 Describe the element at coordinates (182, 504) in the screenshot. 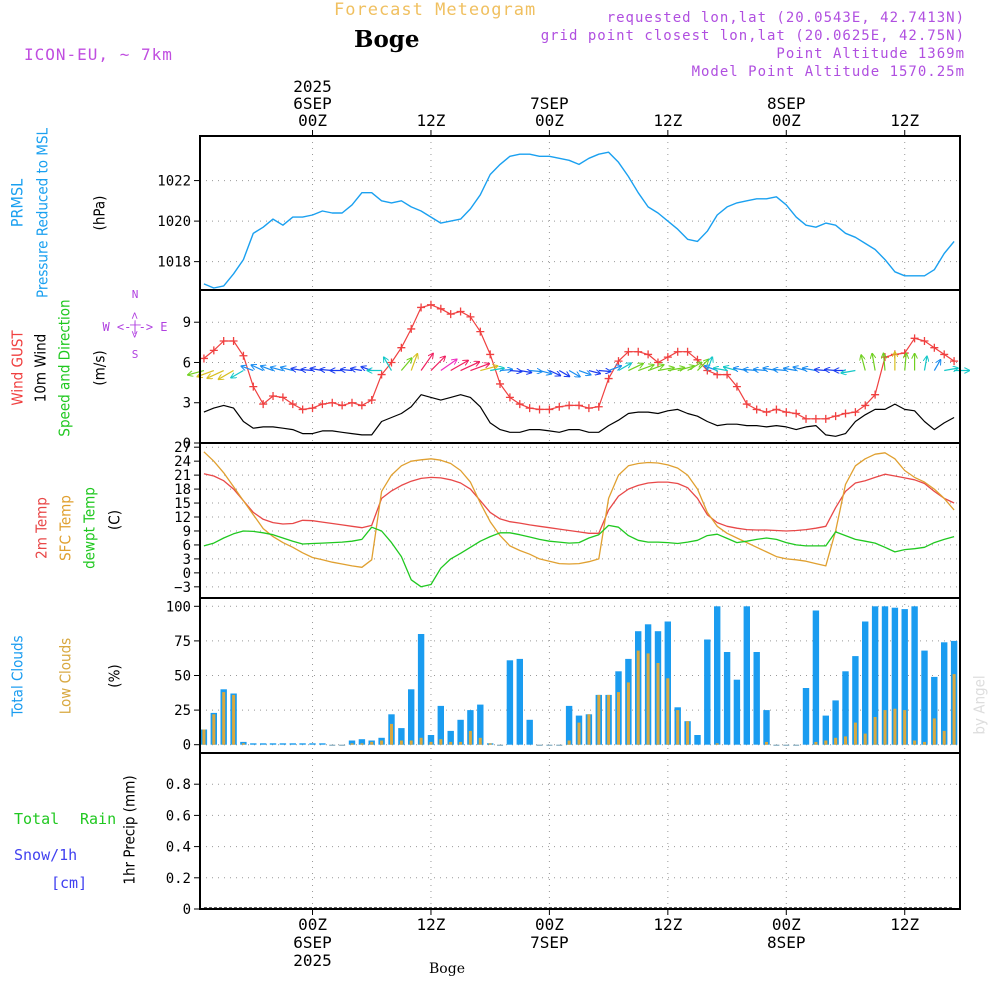

I see `y-tick-label: 15` at that location.